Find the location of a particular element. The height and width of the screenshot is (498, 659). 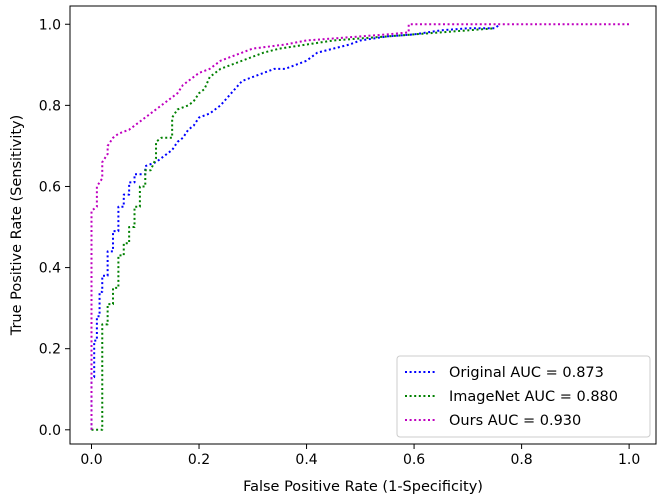

legend-label-2: ImageNet AUC = 0.880 is located at coordinates (533, 397).